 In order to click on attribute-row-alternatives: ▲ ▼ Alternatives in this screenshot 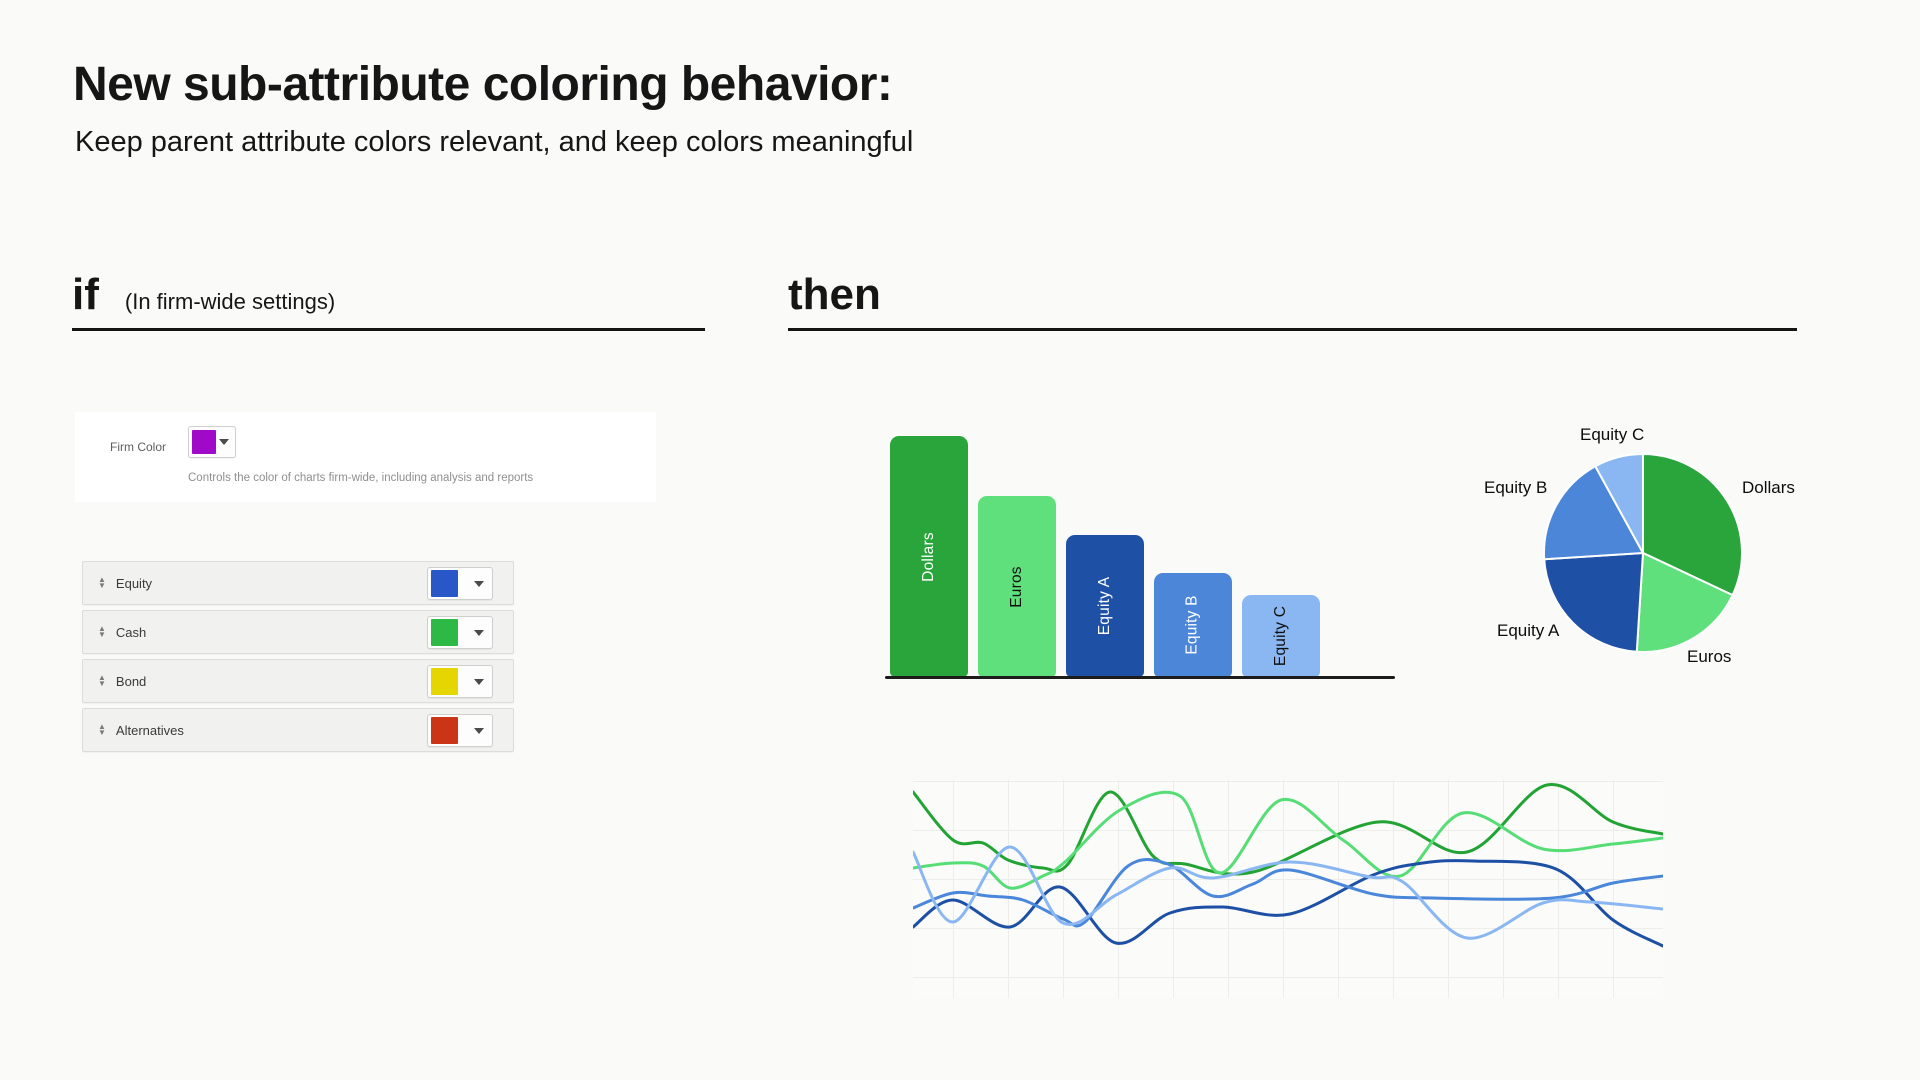, I will do `click(298, 730)`.